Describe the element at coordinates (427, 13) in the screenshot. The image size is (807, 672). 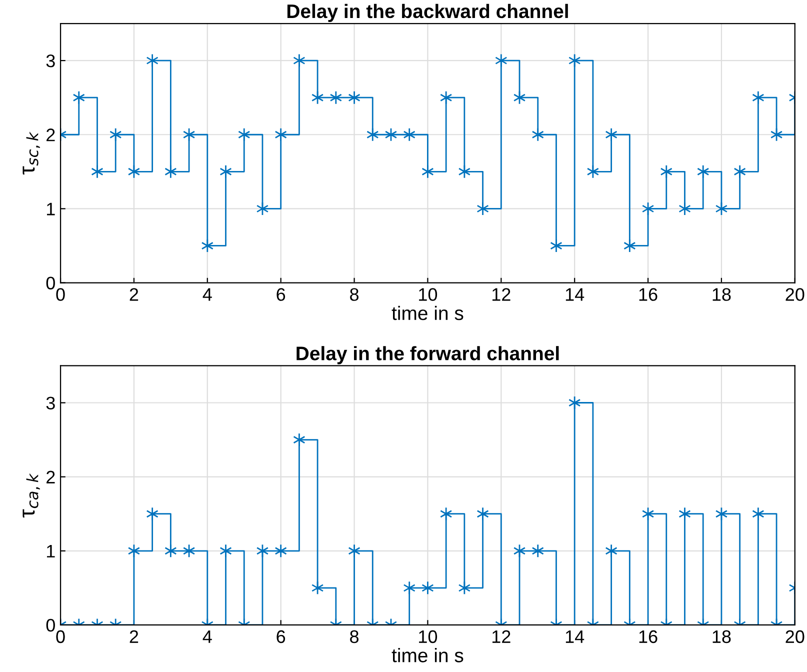
I see `chart-title: Delay in the backward channel` at that location.